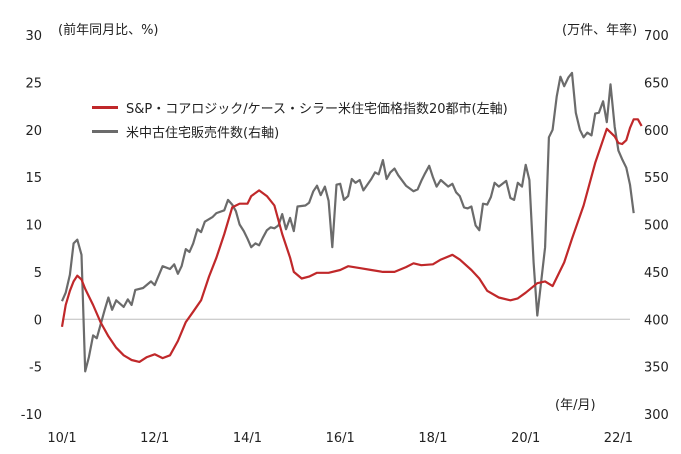 This screenshot has height=454, width=681. I want to click on x-axis-unit-label: (年/月), so click(575, 405).